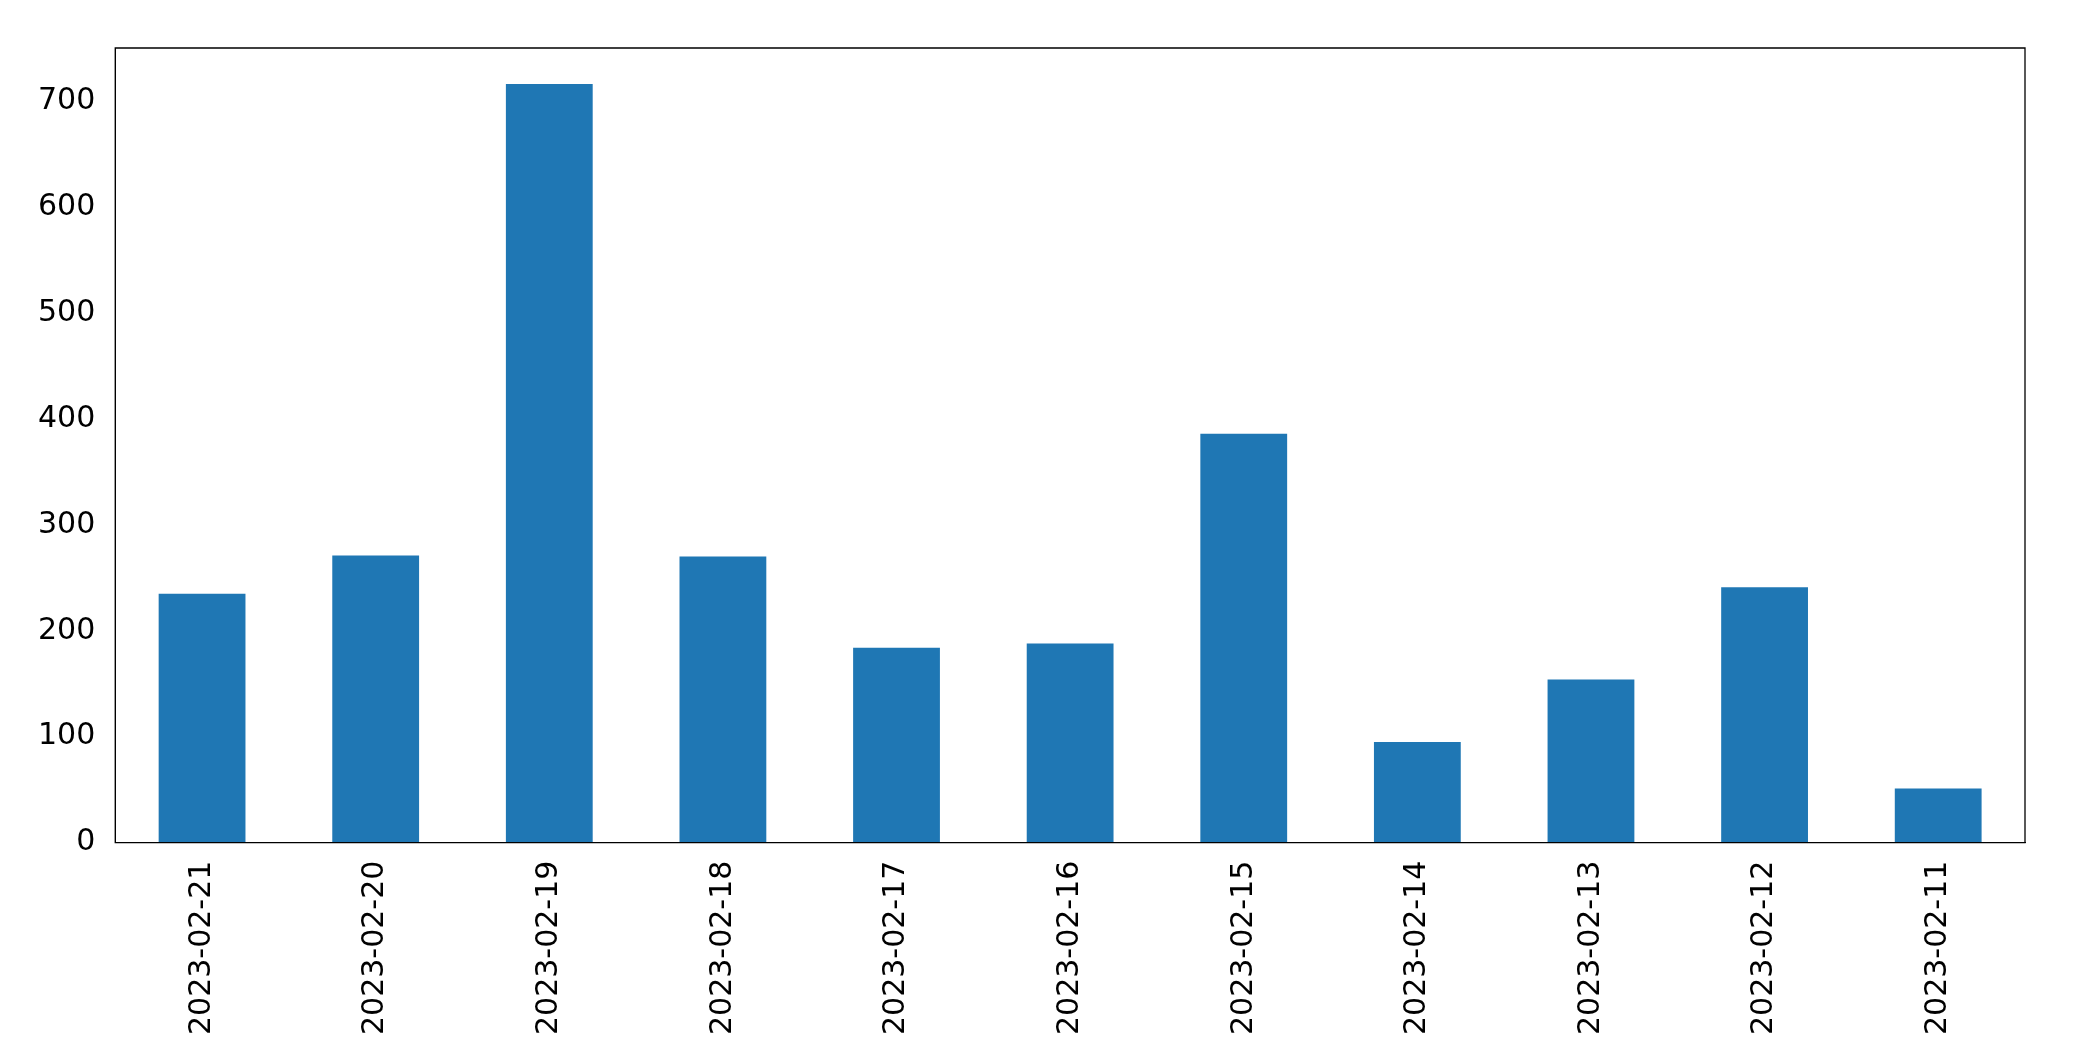  What do you see at coordinates (199, 948) in the screenshot?
I see `x-tick-label: 2023-02-21` at bounding box center [199, 948].